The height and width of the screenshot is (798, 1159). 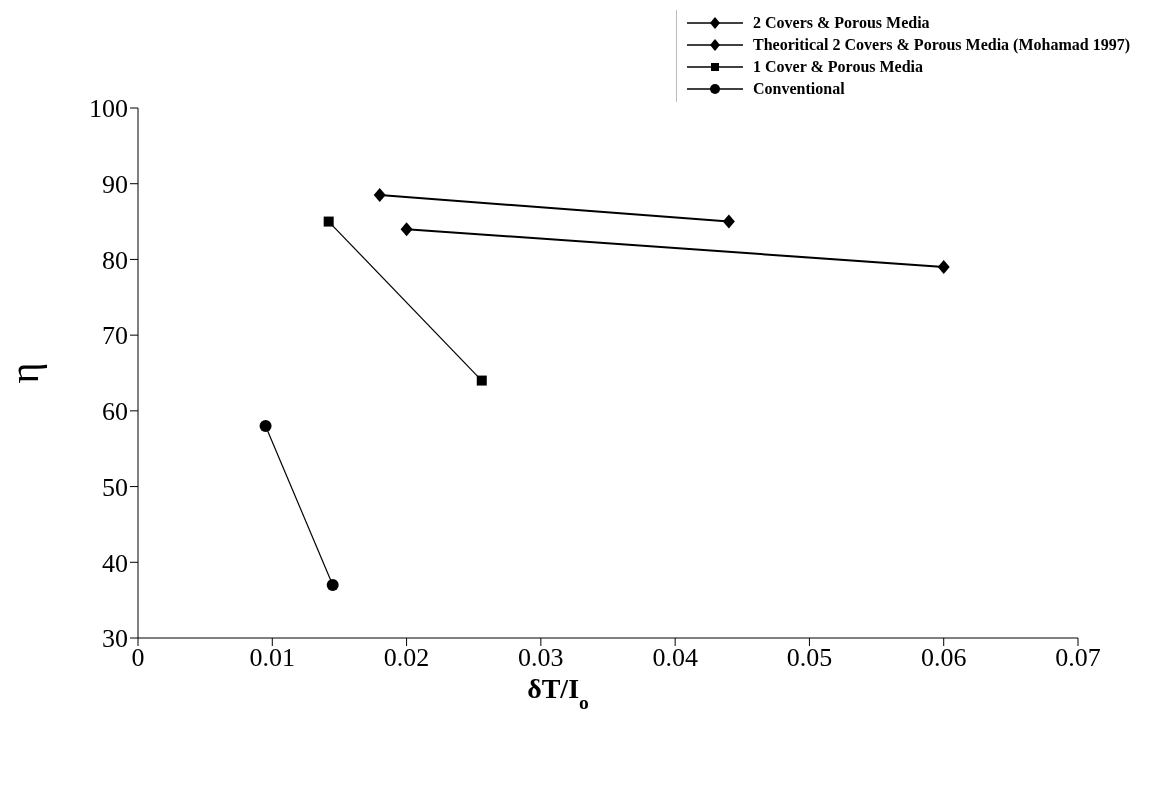 What do you see at coordinates (838, 67) in the screenshot?
I see `legend-label: 1 Cover & Porous Media` at bounding box center [838, 67].